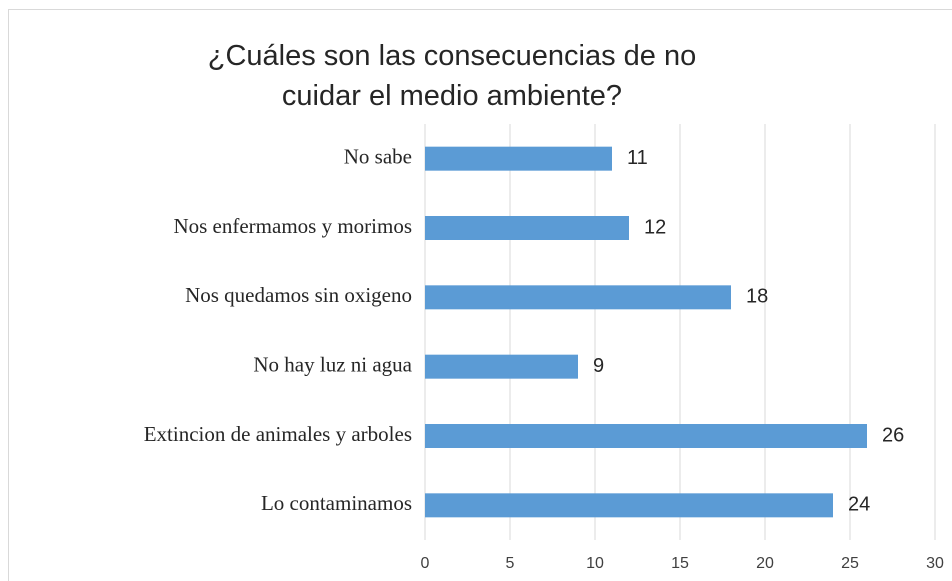 The width and height of the screenshot is (952, 581). I want to click on y-tick-label: Lo contaminamos, so click(336, 503).